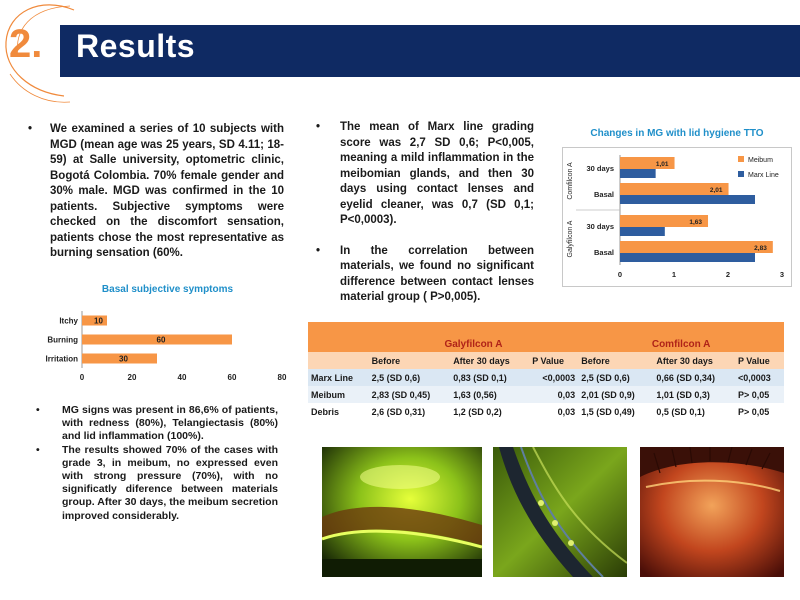 This screenshot has width=800, height=600. I want to click on group-header-galyfilcon: Galyfilcon A, so click(473, 337).